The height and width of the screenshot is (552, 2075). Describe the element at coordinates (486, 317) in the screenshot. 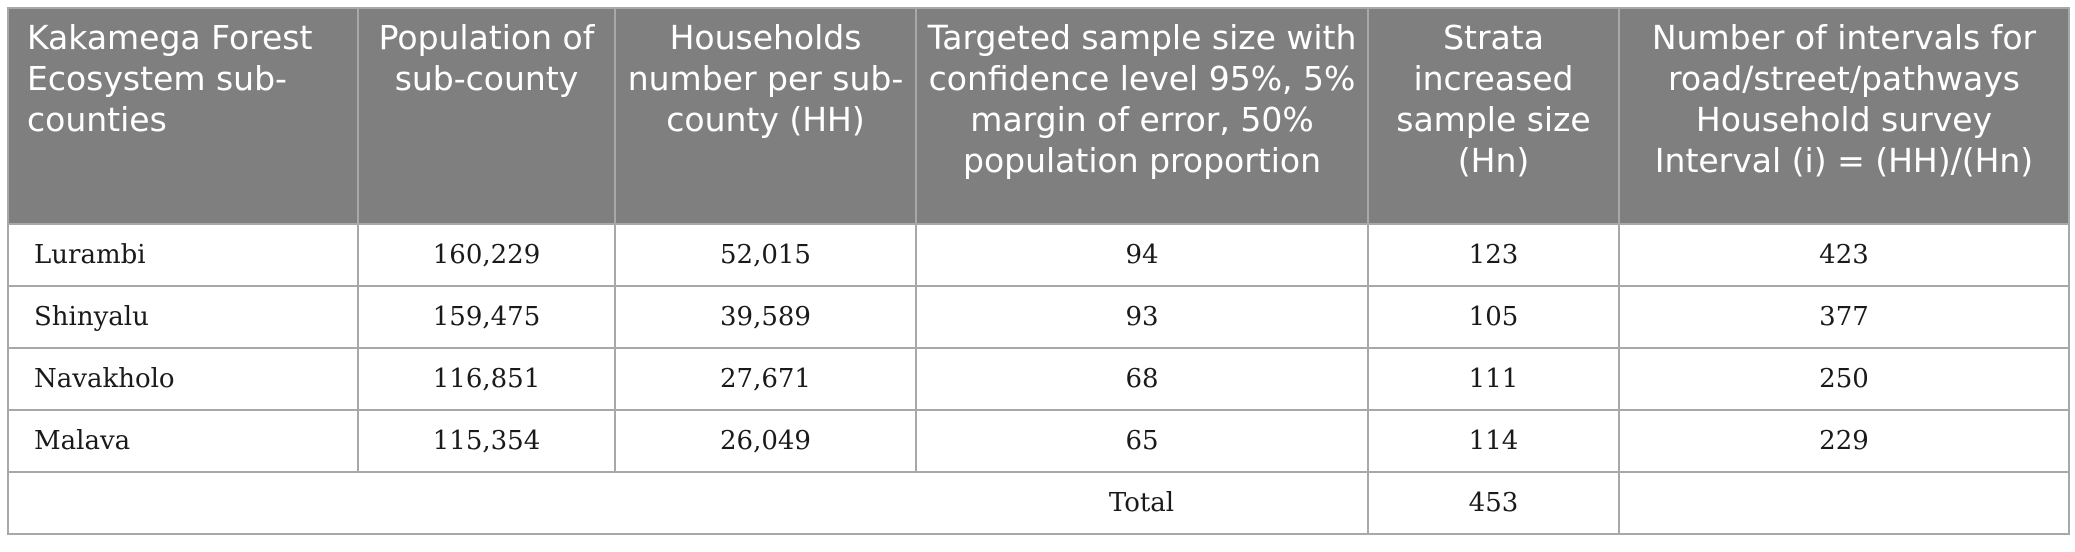

I see `cell-population: 159,475` at that location.